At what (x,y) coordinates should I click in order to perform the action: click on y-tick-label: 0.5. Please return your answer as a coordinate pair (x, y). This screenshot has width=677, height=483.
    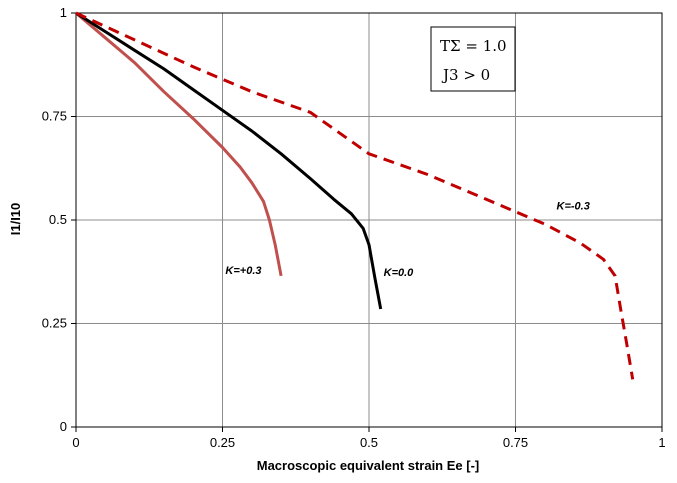
    Looking at the image, I should click on (58, 219).